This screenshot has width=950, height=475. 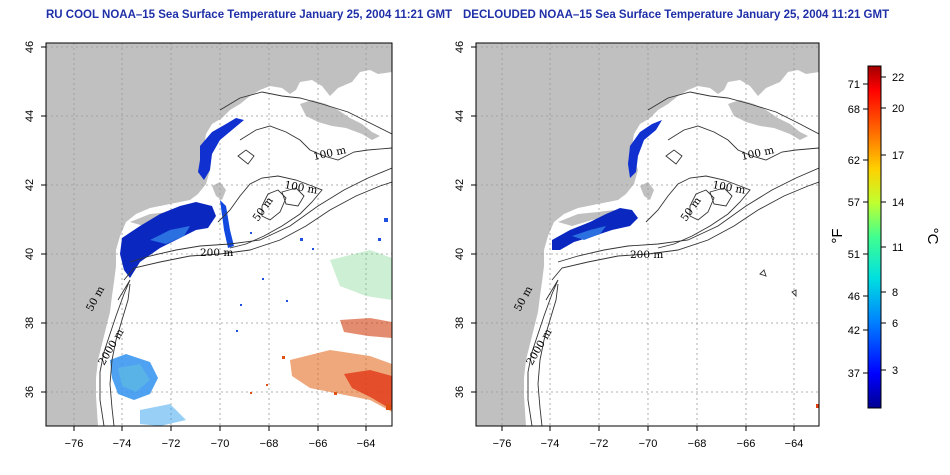 I want to click on right-nova-scotia, so click(x=768, y=120).